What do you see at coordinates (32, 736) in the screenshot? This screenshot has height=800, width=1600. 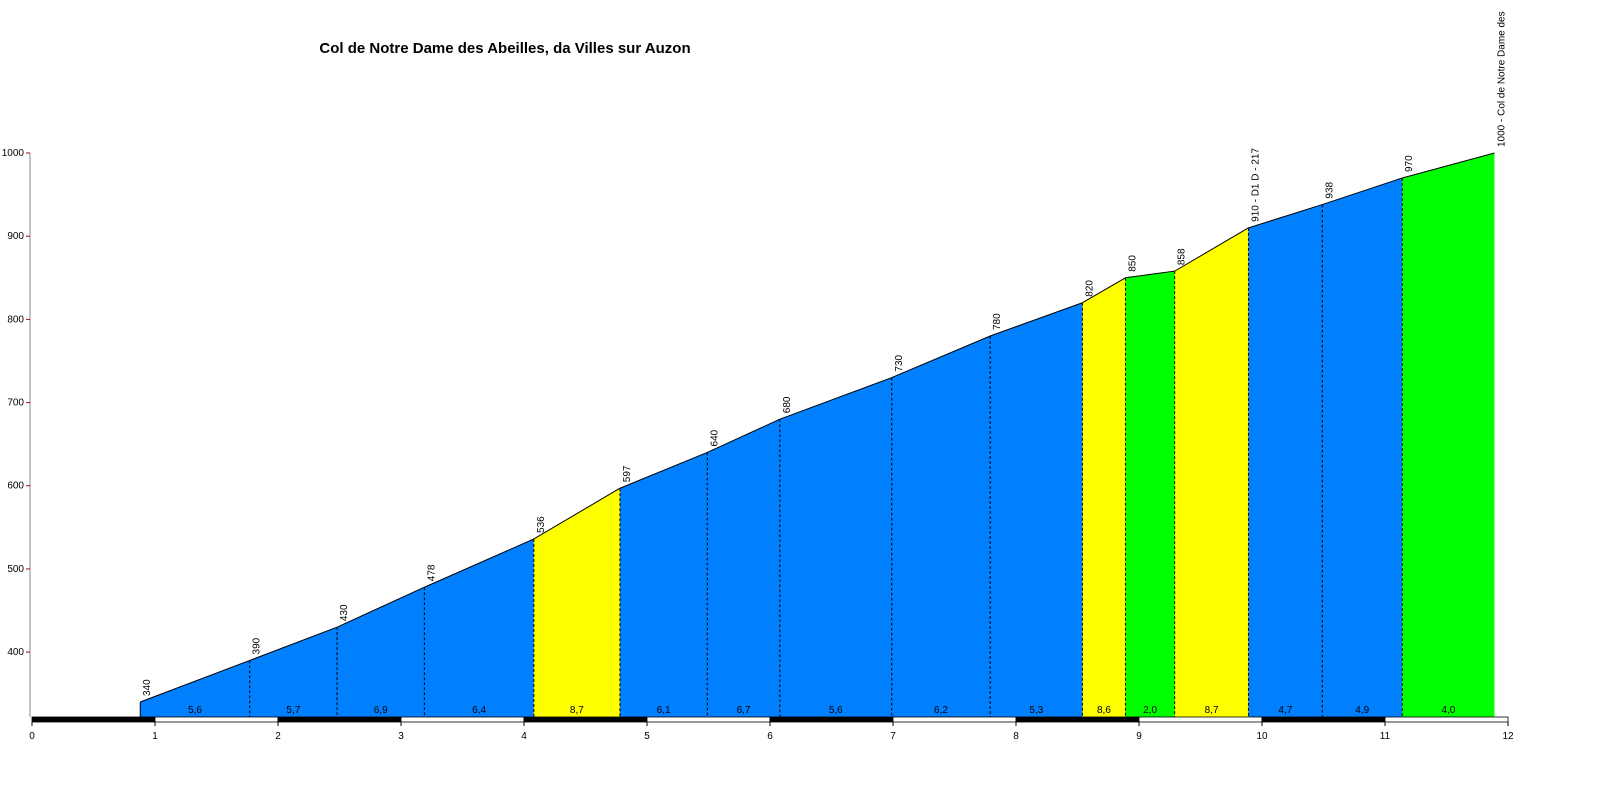 I see `x-tick-label: 0` at bounding box center [32, 736].